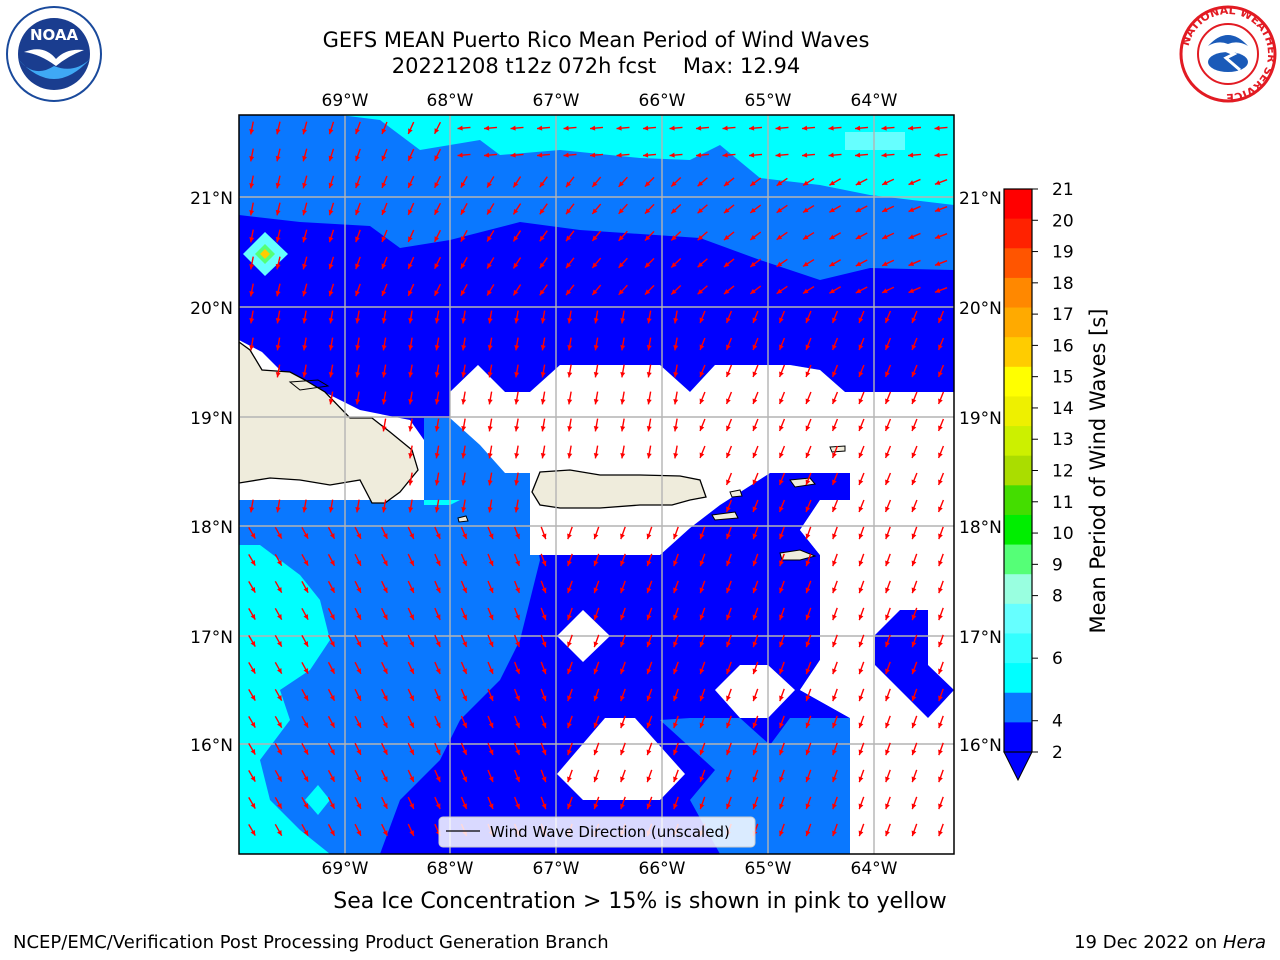 The height and width of the screenshot is (960, 1280). Describe the element at coordinates (265, 254) in the screenshot. I see `field-hotspot-core` at that location.